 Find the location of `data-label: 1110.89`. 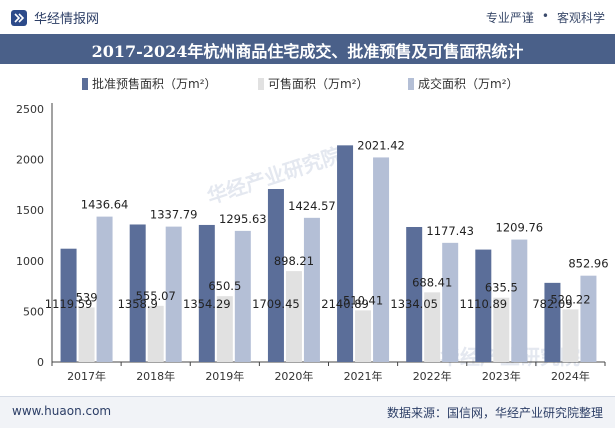

data-label: 1110.89 is located at coordinates (484, 304).